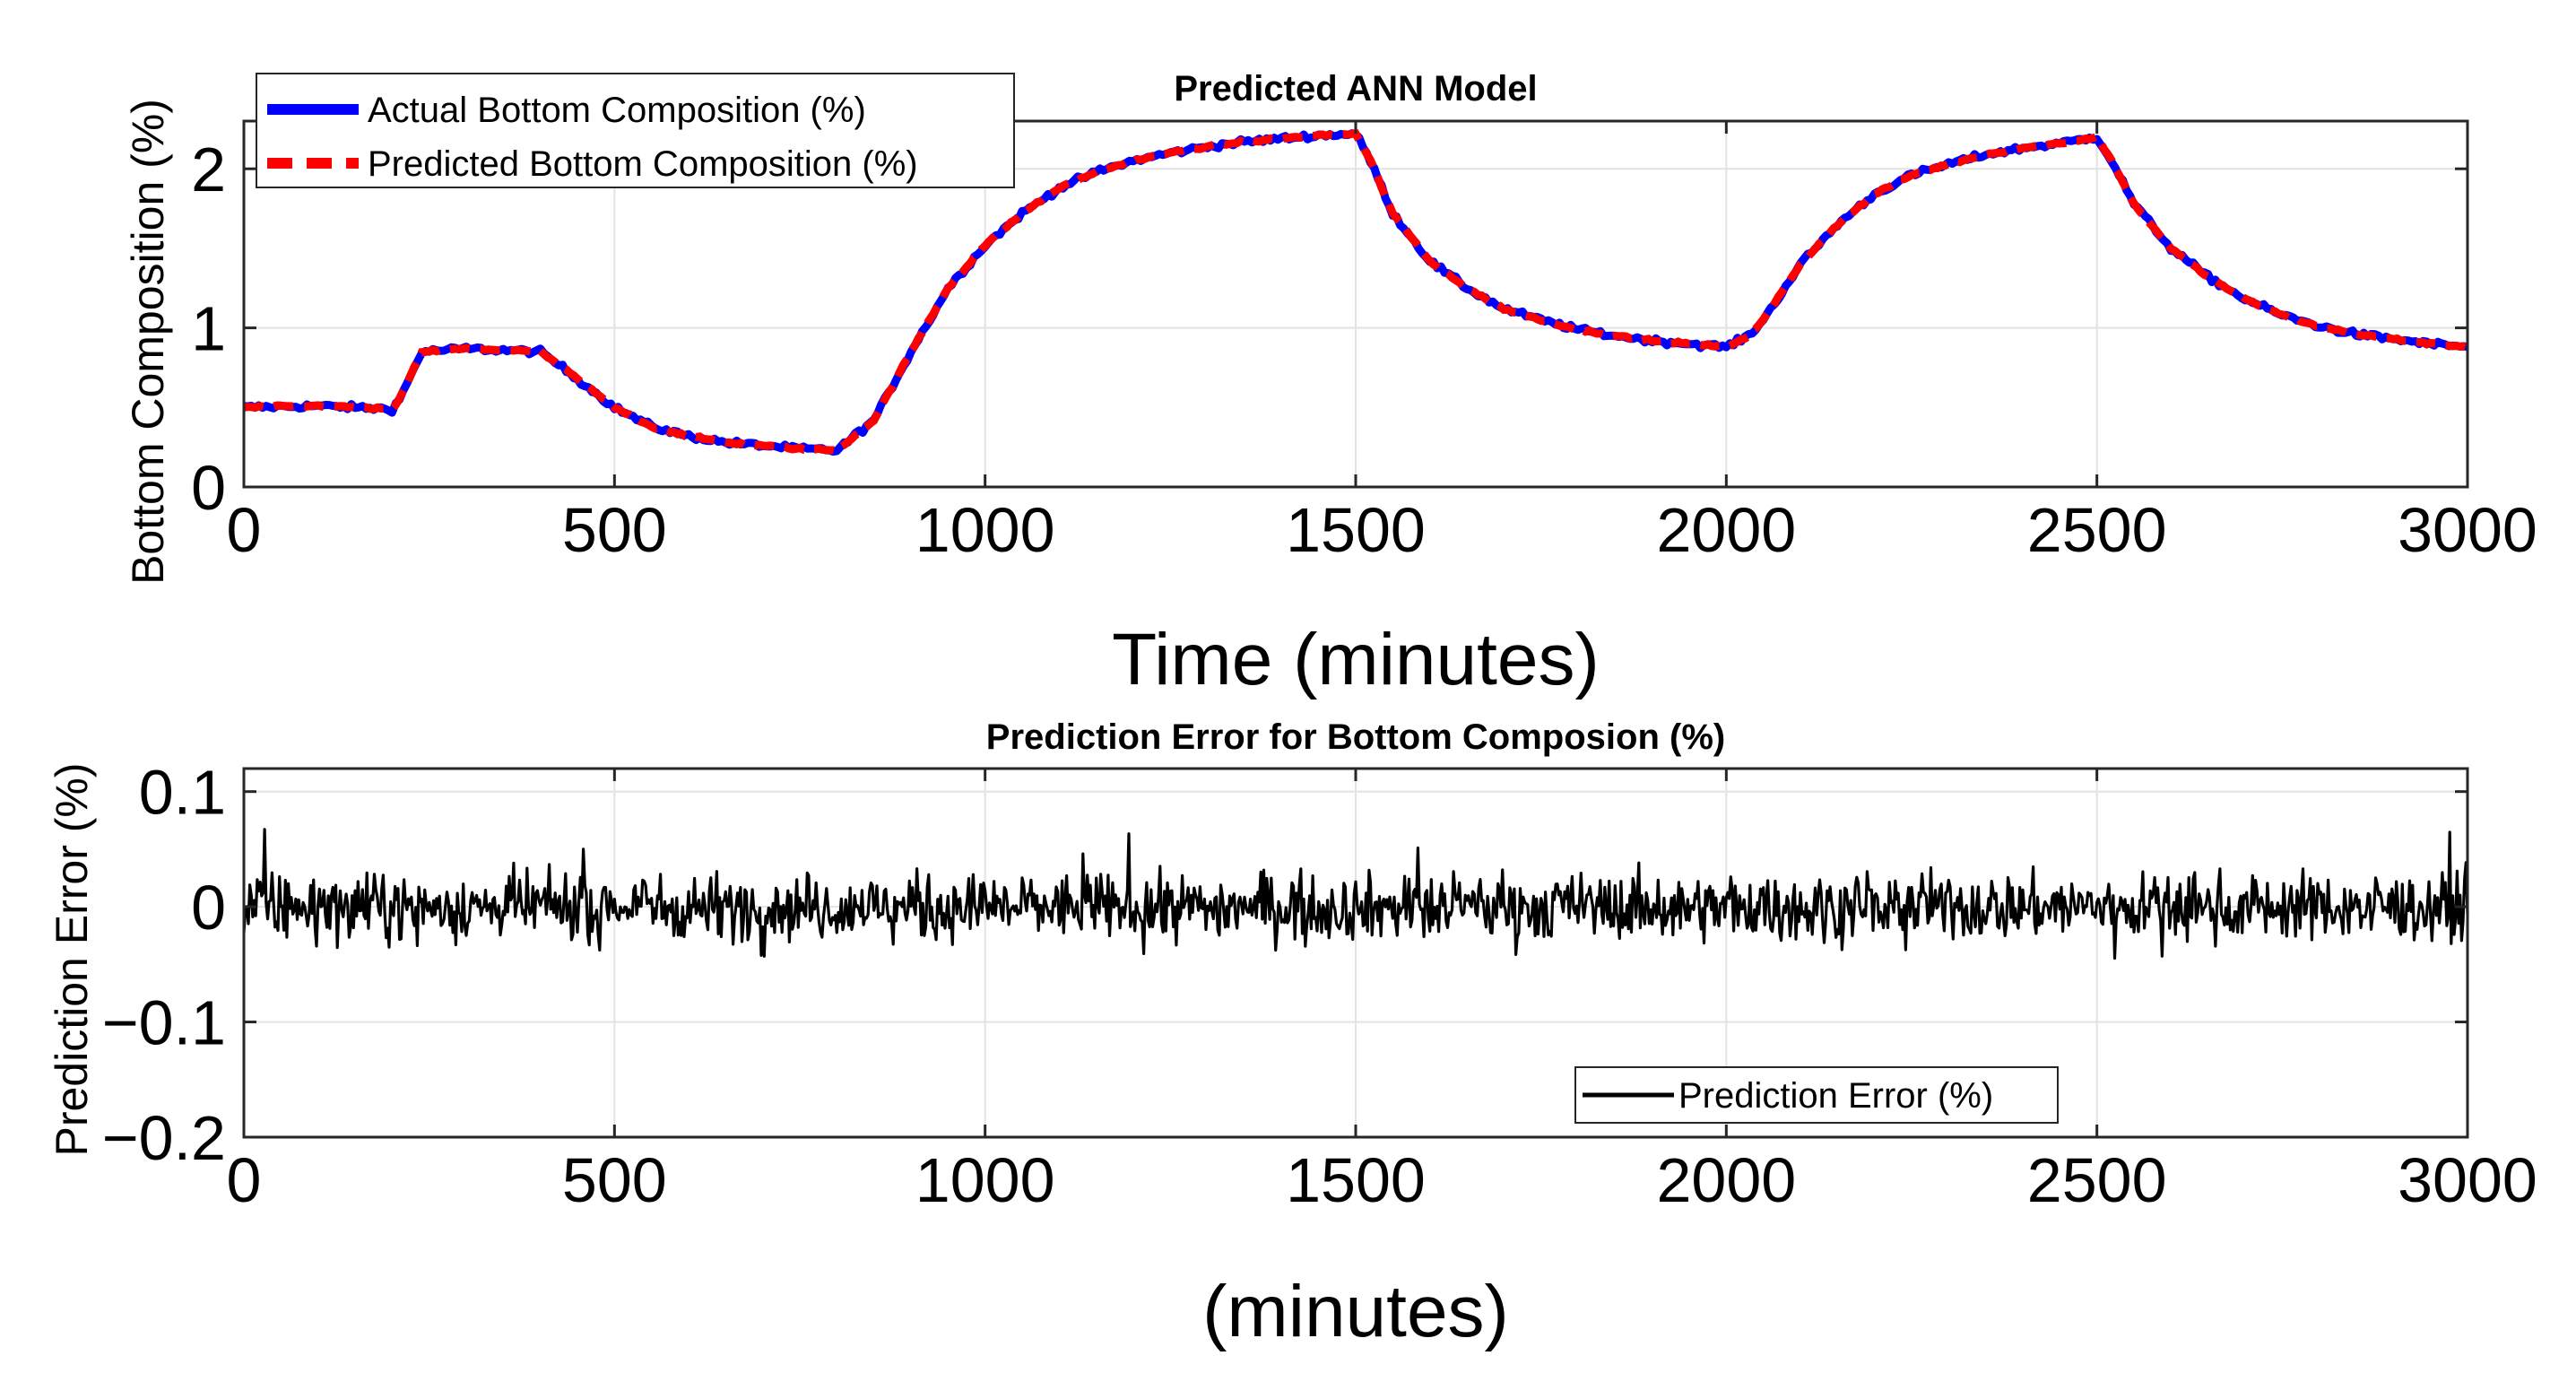 Image resolution: width=2576 pixels, height=1373 pixels. What do you see at coordinates (1356, 659) in the screenshot?
I see `top-x-axis-label: Time (minutes)` at bounding box center [1356, 659].